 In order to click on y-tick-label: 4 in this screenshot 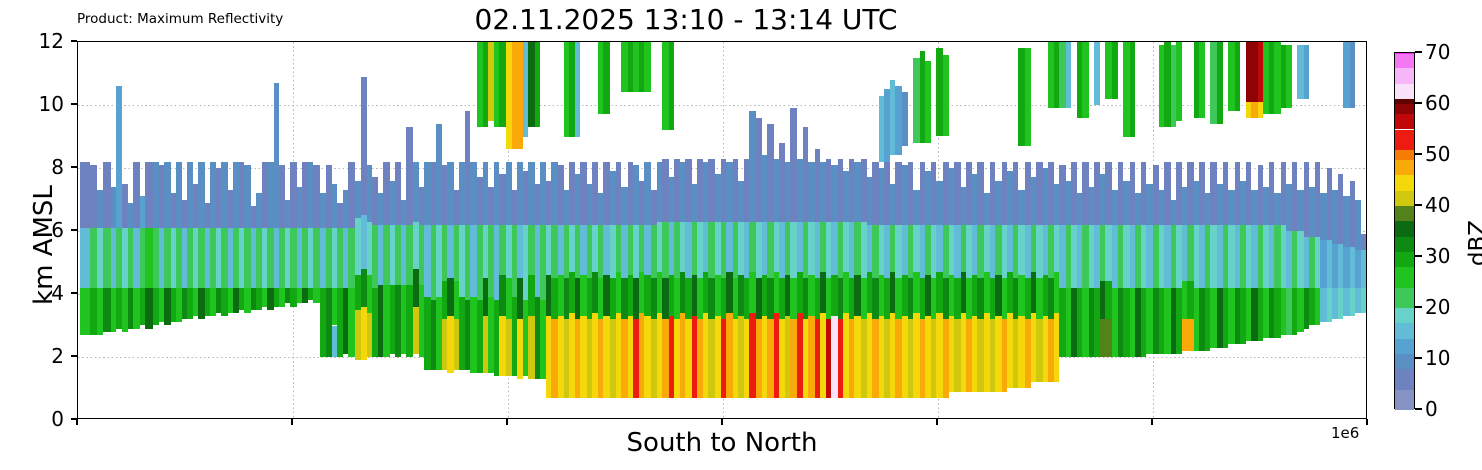, I will do `click(57, 293)`.